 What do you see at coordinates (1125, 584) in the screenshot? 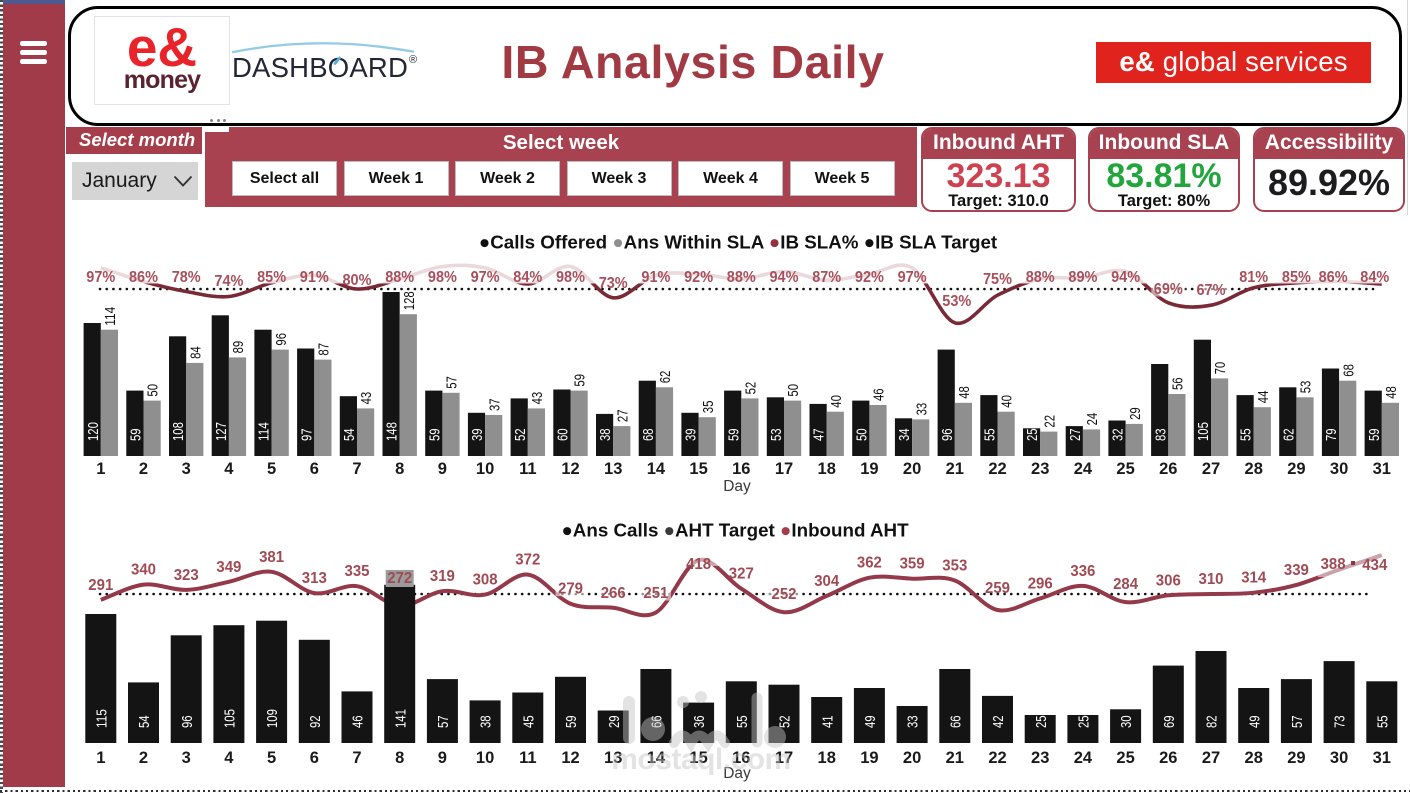
I see `svg-text: 284` at bounding box center [1125, 584].